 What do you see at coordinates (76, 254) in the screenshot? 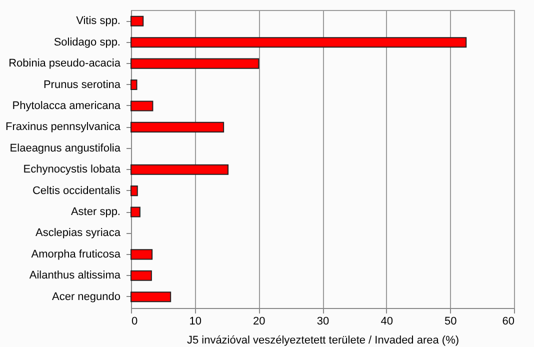
I see `y-tick-label: Amorpha fruticosa` at bounding box center [76, 254].